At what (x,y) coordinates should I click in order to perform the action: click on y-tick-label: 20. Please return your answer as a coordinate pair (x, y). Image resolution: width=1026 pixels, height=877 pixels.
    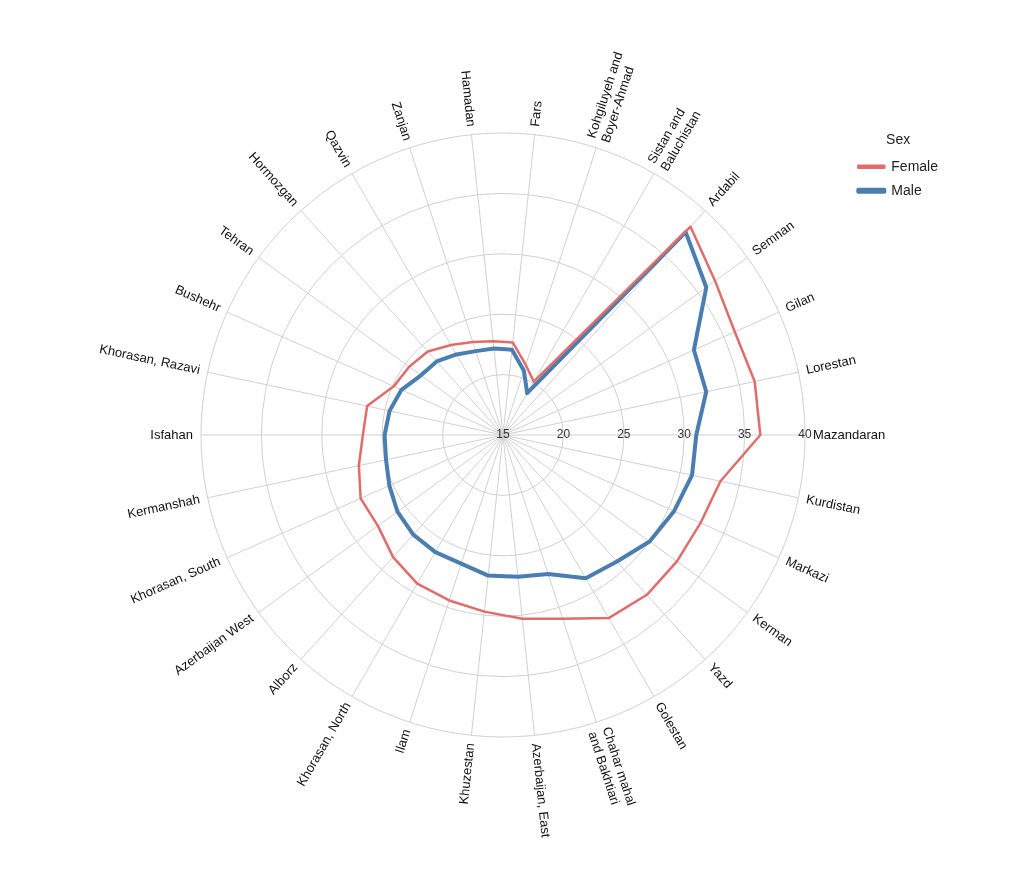
    Looking at the image, I should click on (563, 434).